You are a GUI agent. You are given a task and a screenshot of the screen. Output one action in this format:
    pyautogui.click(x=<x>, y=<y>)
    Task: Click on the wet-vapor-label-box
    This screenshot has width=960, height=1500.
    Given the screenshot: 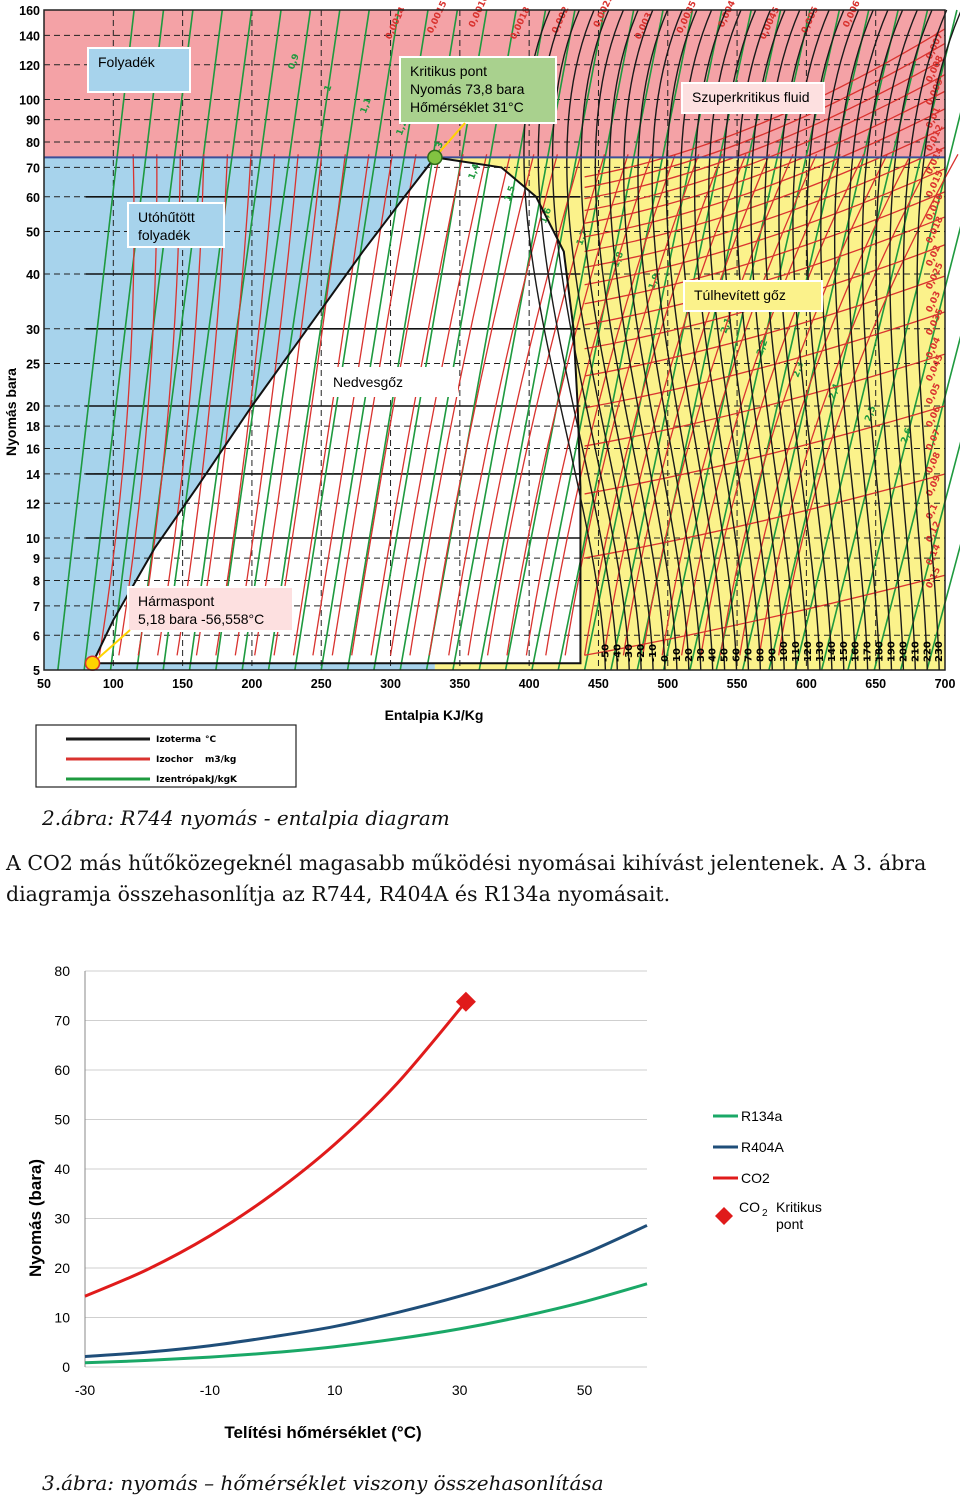 What is the action you would take?
    pyautogui.click(x=390, y=382)
    